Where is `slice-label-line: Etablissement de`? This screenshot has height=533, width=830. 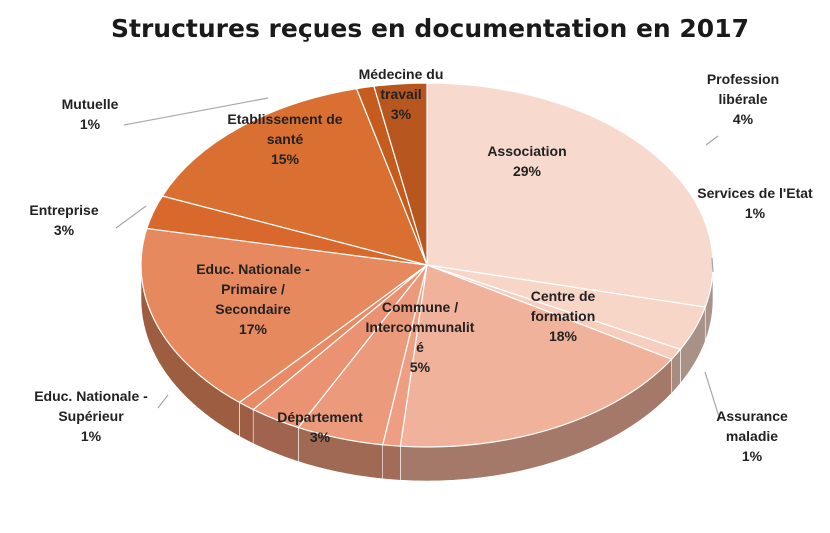
slice-label-line: Etablissement de is located at coordinates (284, 119).